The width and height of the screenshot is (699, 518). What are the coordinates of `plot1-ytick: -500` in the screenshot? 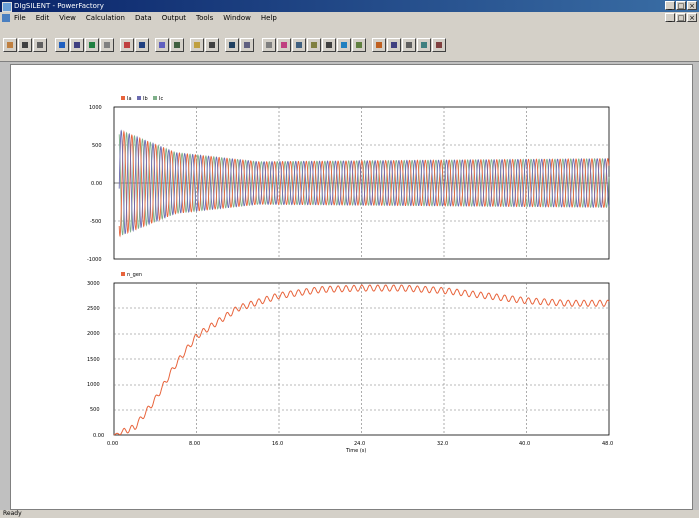 It's located at (95, 222).